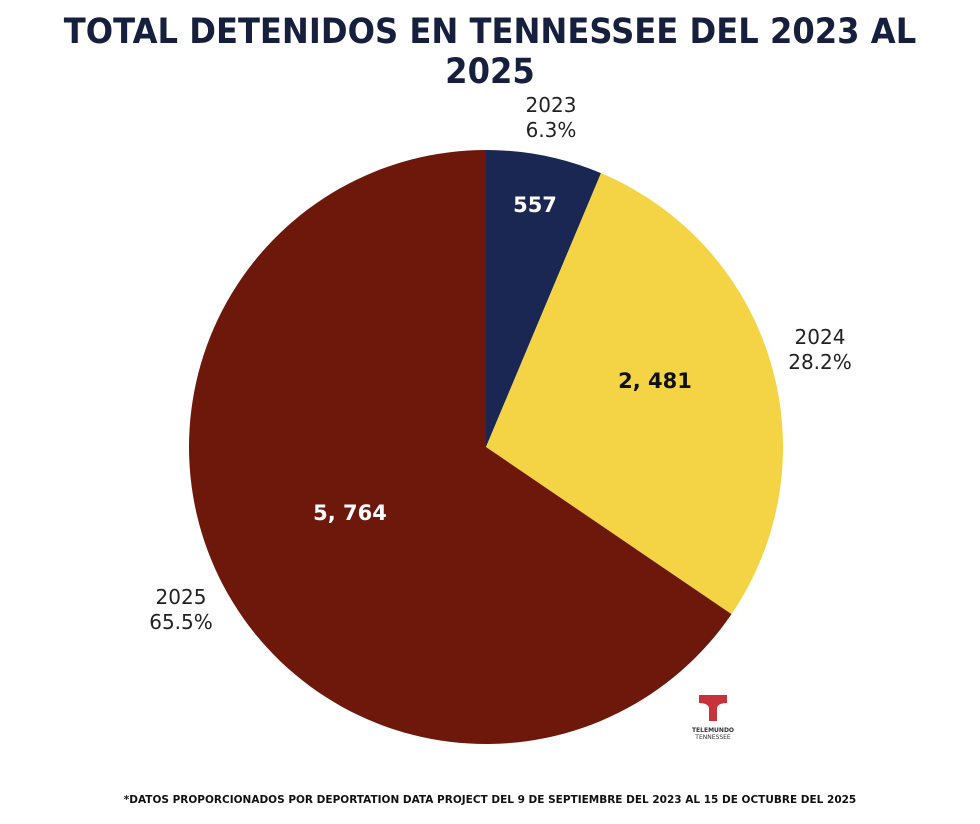  I want to click on slice-value-label-2023: 557, so click(535, 205).